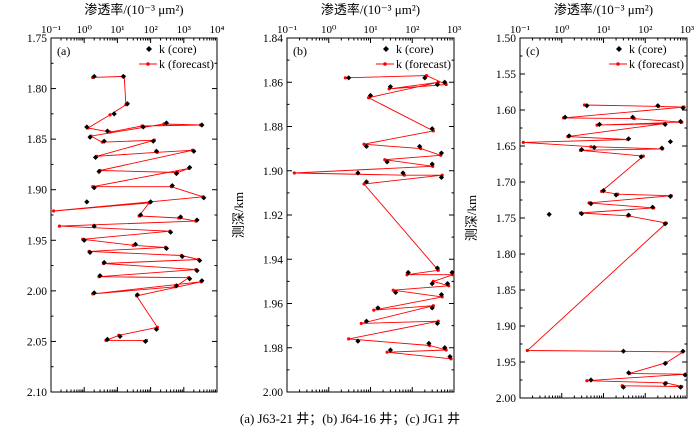 The image size is (700, 431). Describe the element at coordinates (532, 51) in the screenshot. I see `panel-label: (c)` at that location.